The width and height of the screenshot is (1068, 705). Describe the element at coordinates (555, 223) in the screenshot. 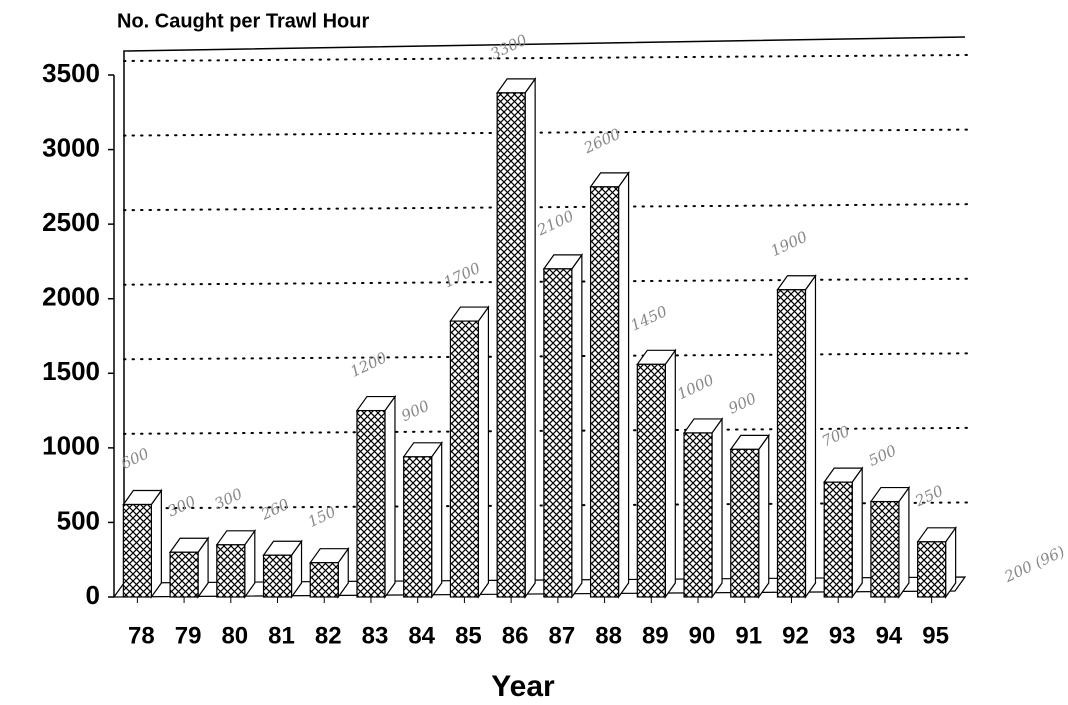

I see `handwritten-note: 2100` at that location.